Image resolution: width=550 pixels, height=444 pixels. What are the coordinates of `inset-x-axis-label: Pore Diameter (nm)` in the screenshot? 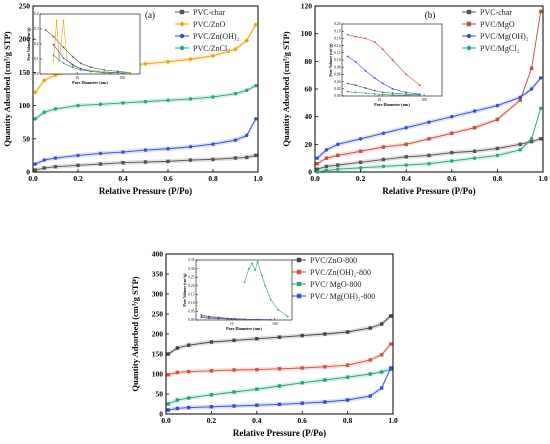 It's located at (392, 104).